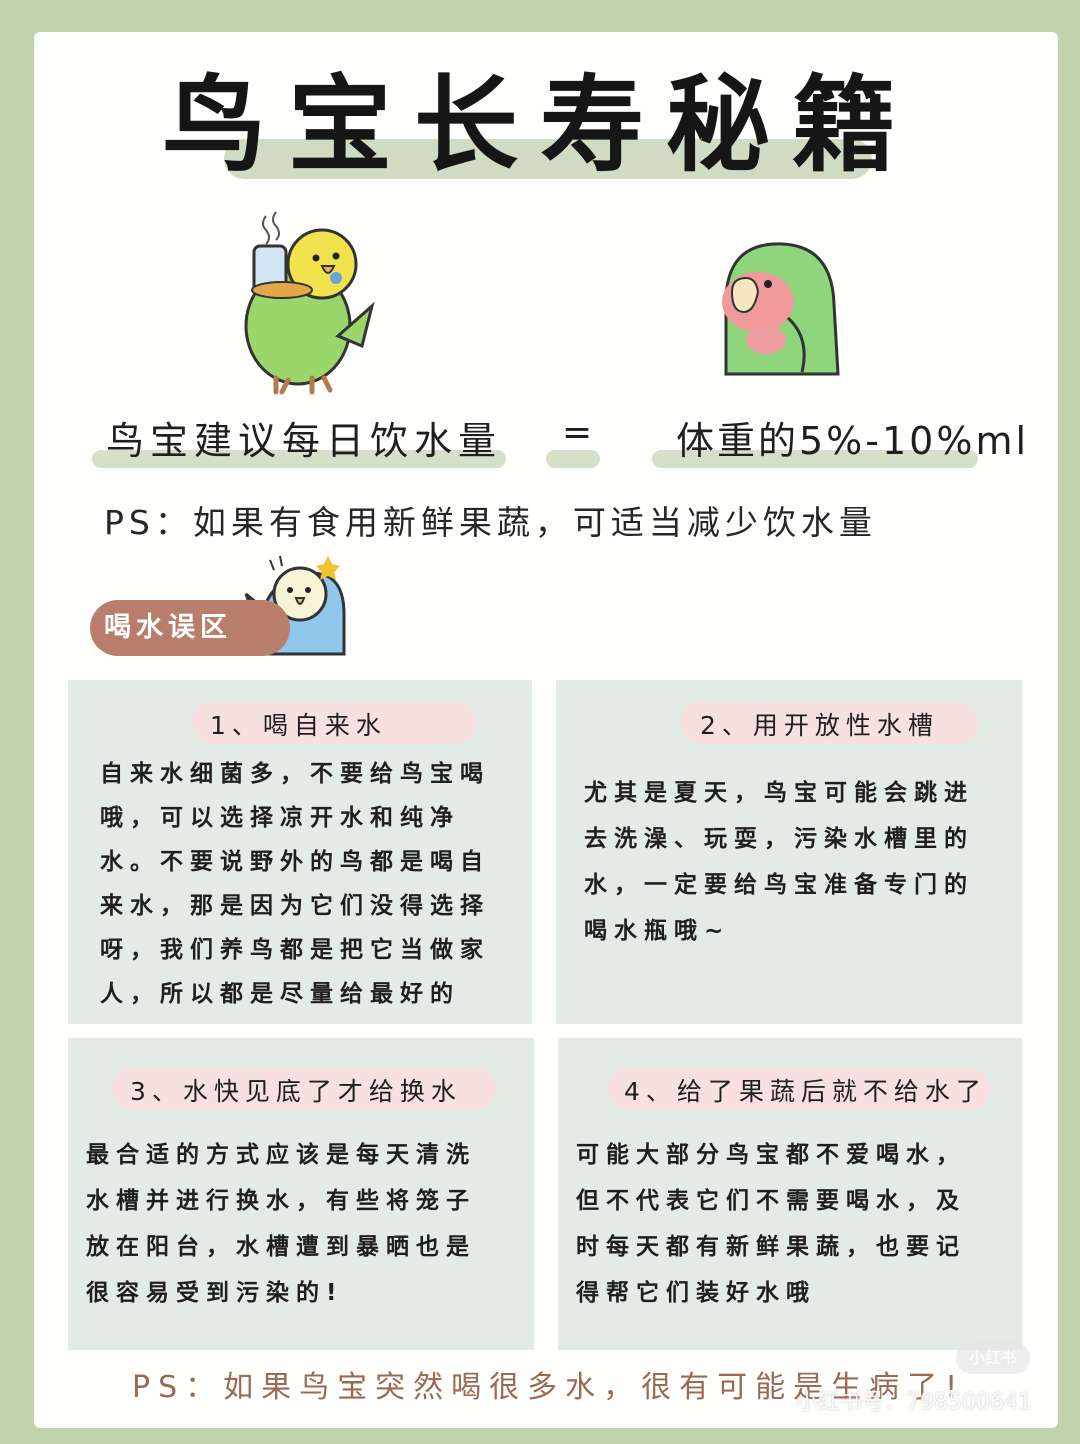  Describe the element at coordinates (805, 1091) in the screenshot. I see `card-title: 4、给了果蔬后就不给水了` at that location.